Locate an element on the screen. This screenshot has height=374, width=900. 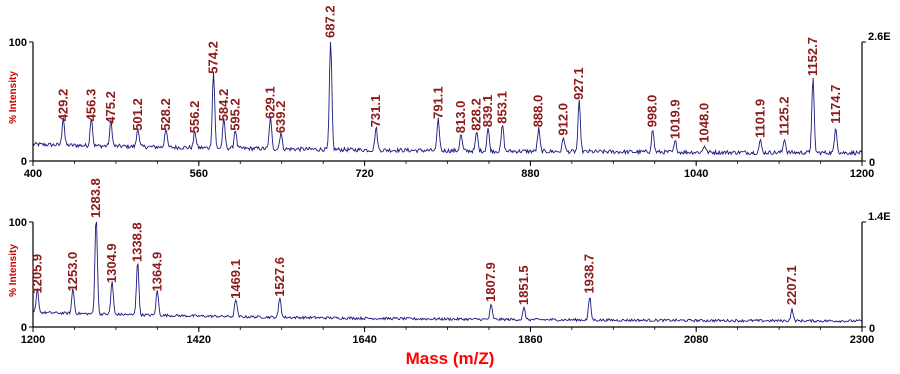
right-axis-top-label: 1.4E is located at coordinates (879, 217).